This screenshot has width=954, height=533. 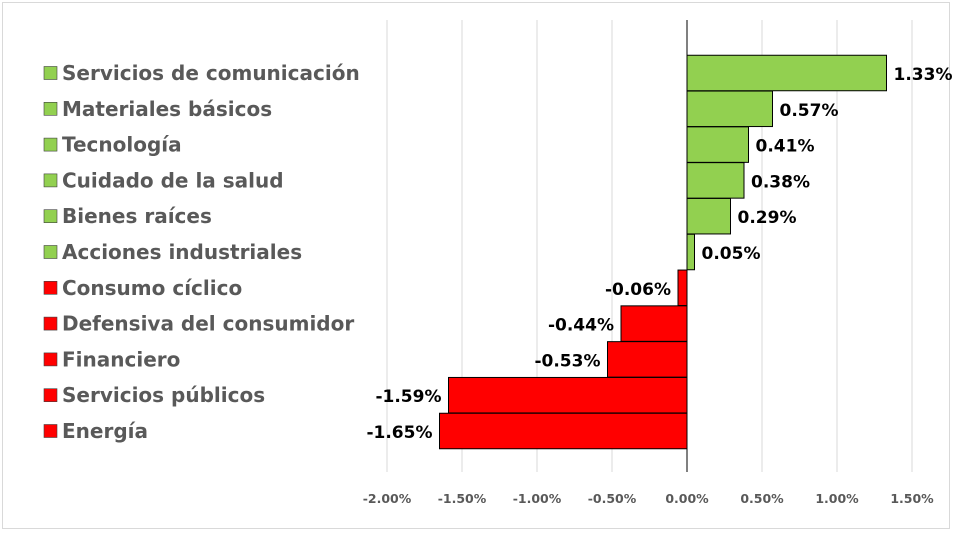 What do you see at coordinates (152, 288) in the screenshot?
I see `category-label: Consumo cíclico` at bounding box center [152, 288].